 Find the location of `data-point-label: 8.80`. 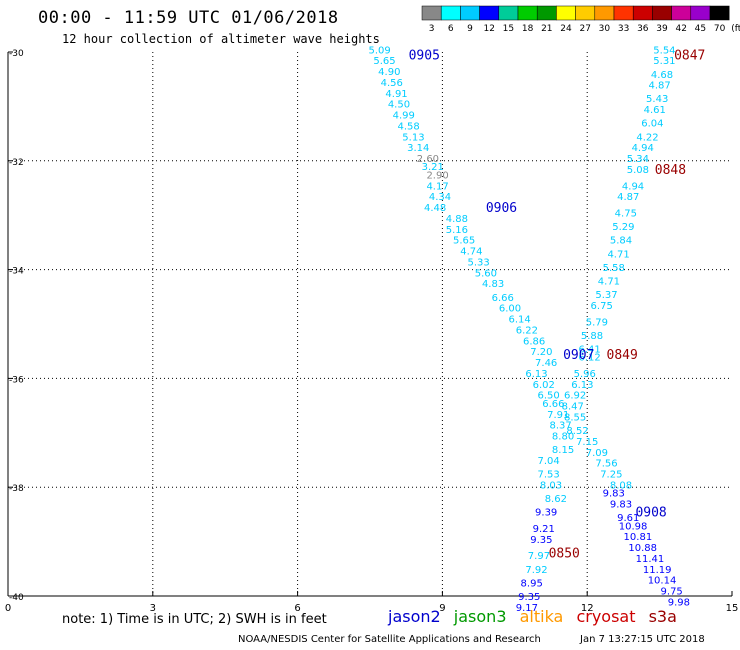

data-point-label: 8.80 is located at coordinates (563, 437).